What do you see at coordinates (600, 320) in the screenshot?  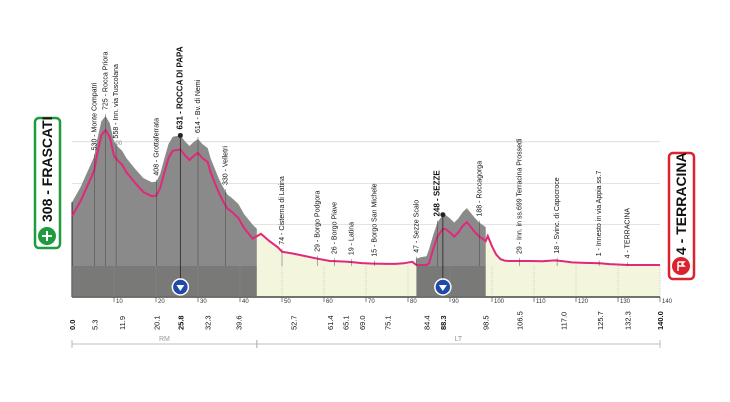 I see `distance-label: 125.7` at bounding box center [600, 320].